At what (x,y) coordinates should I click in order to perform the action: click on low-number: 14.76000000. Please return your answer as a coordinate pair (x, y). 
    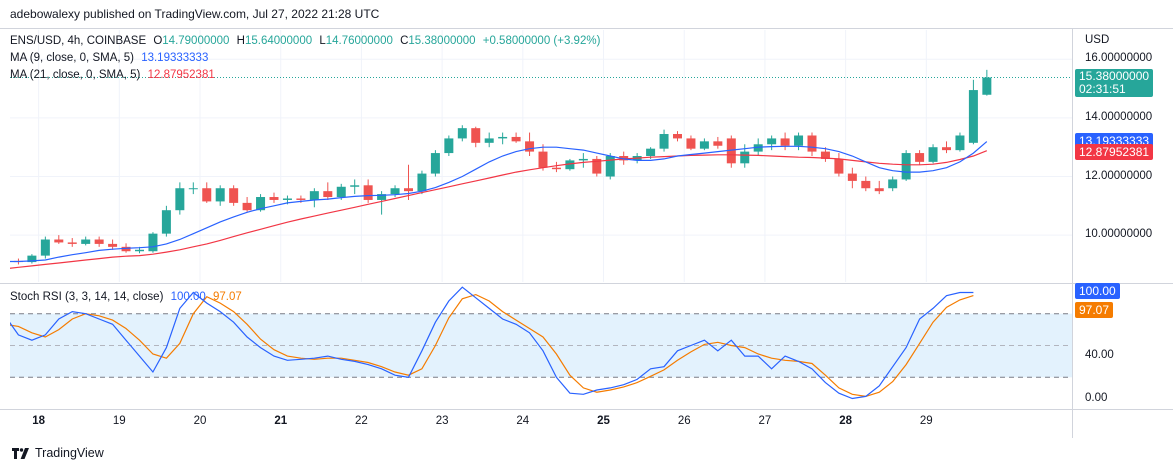
    Looking at the image, I should click on (359, 41).